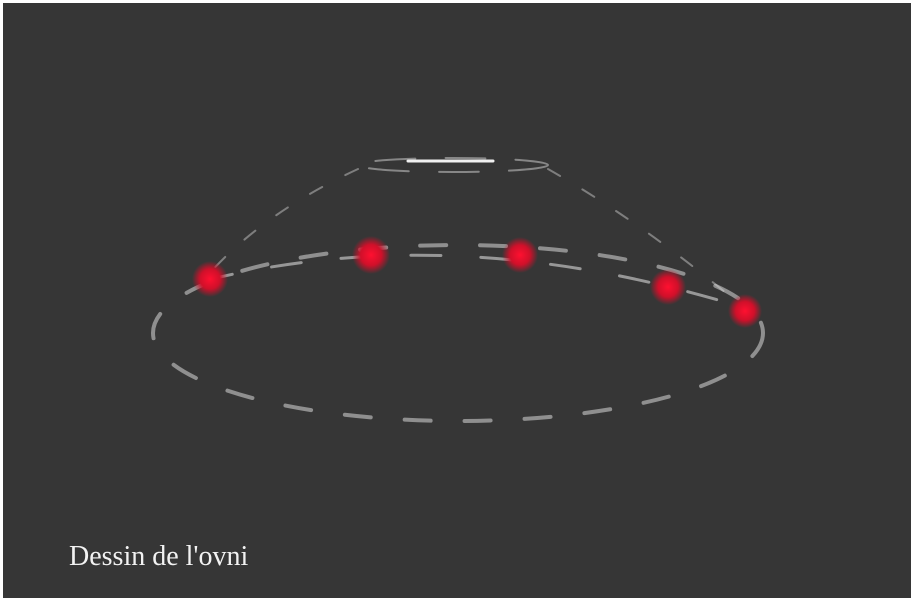  I want to click on ufo-dome, so click(453, 165).